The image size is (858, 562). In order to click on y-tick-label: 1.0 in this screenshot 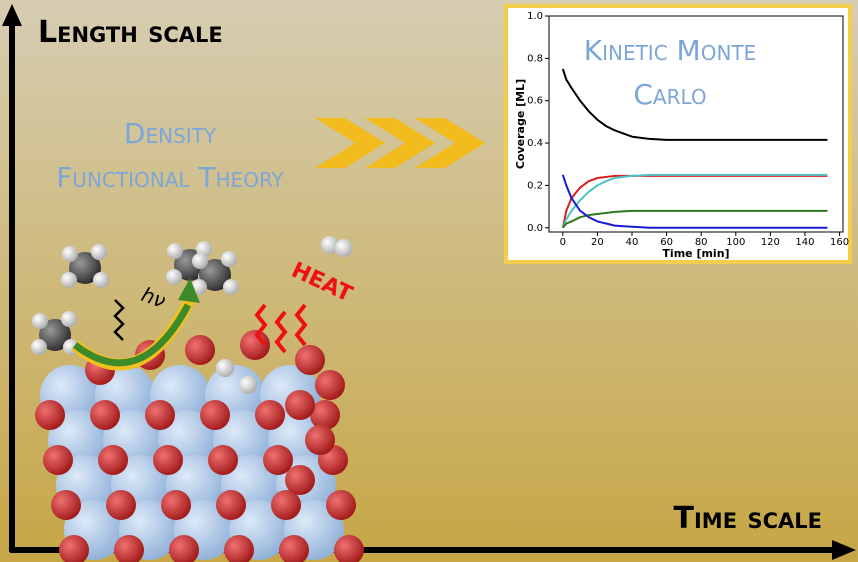, I will do `click(535, 16)`.